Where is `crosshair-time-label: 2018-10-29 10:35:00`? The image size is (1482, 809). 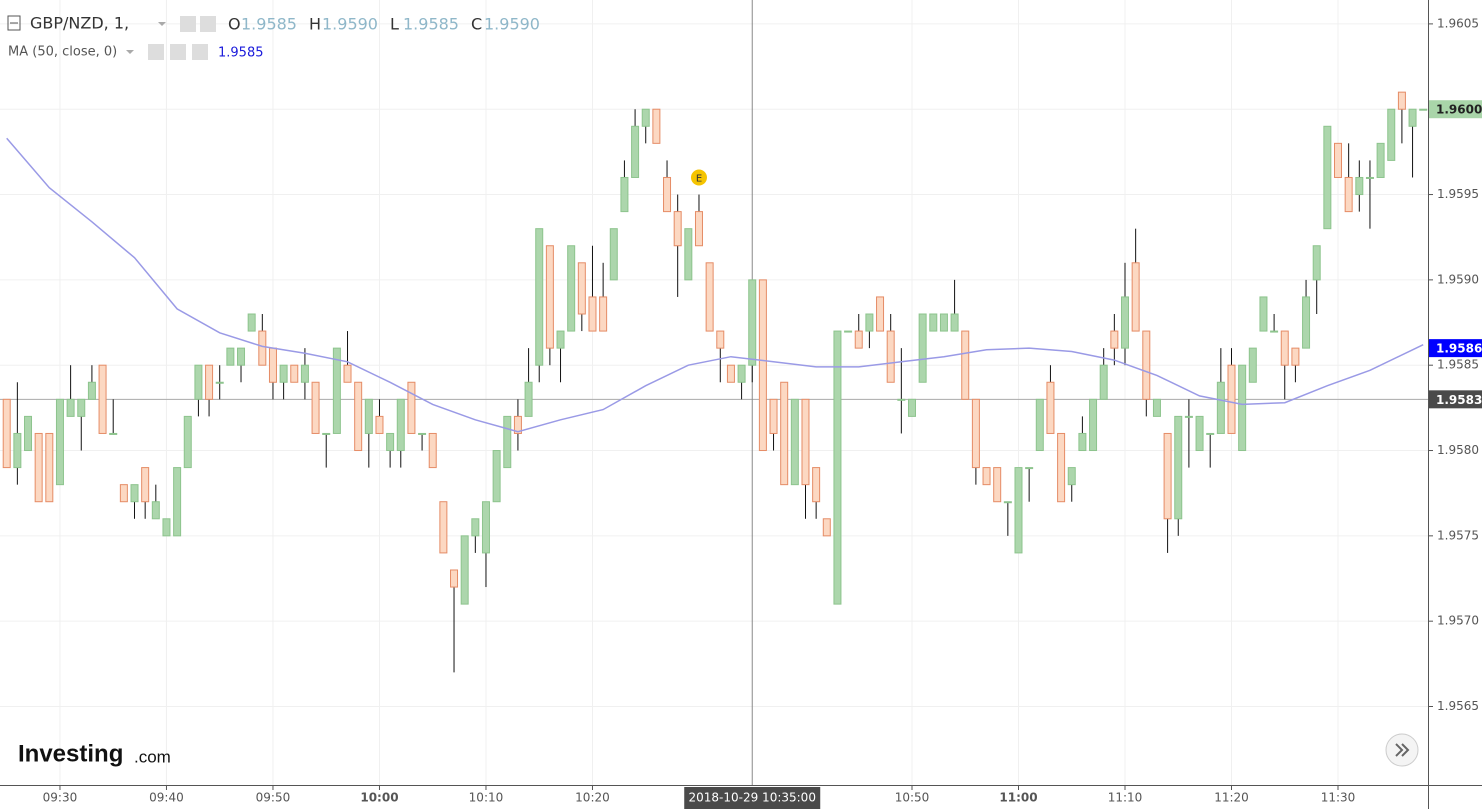 crosshair-time-label: 2018-10-29 10:35:00 is located at coordinates (752, 798).